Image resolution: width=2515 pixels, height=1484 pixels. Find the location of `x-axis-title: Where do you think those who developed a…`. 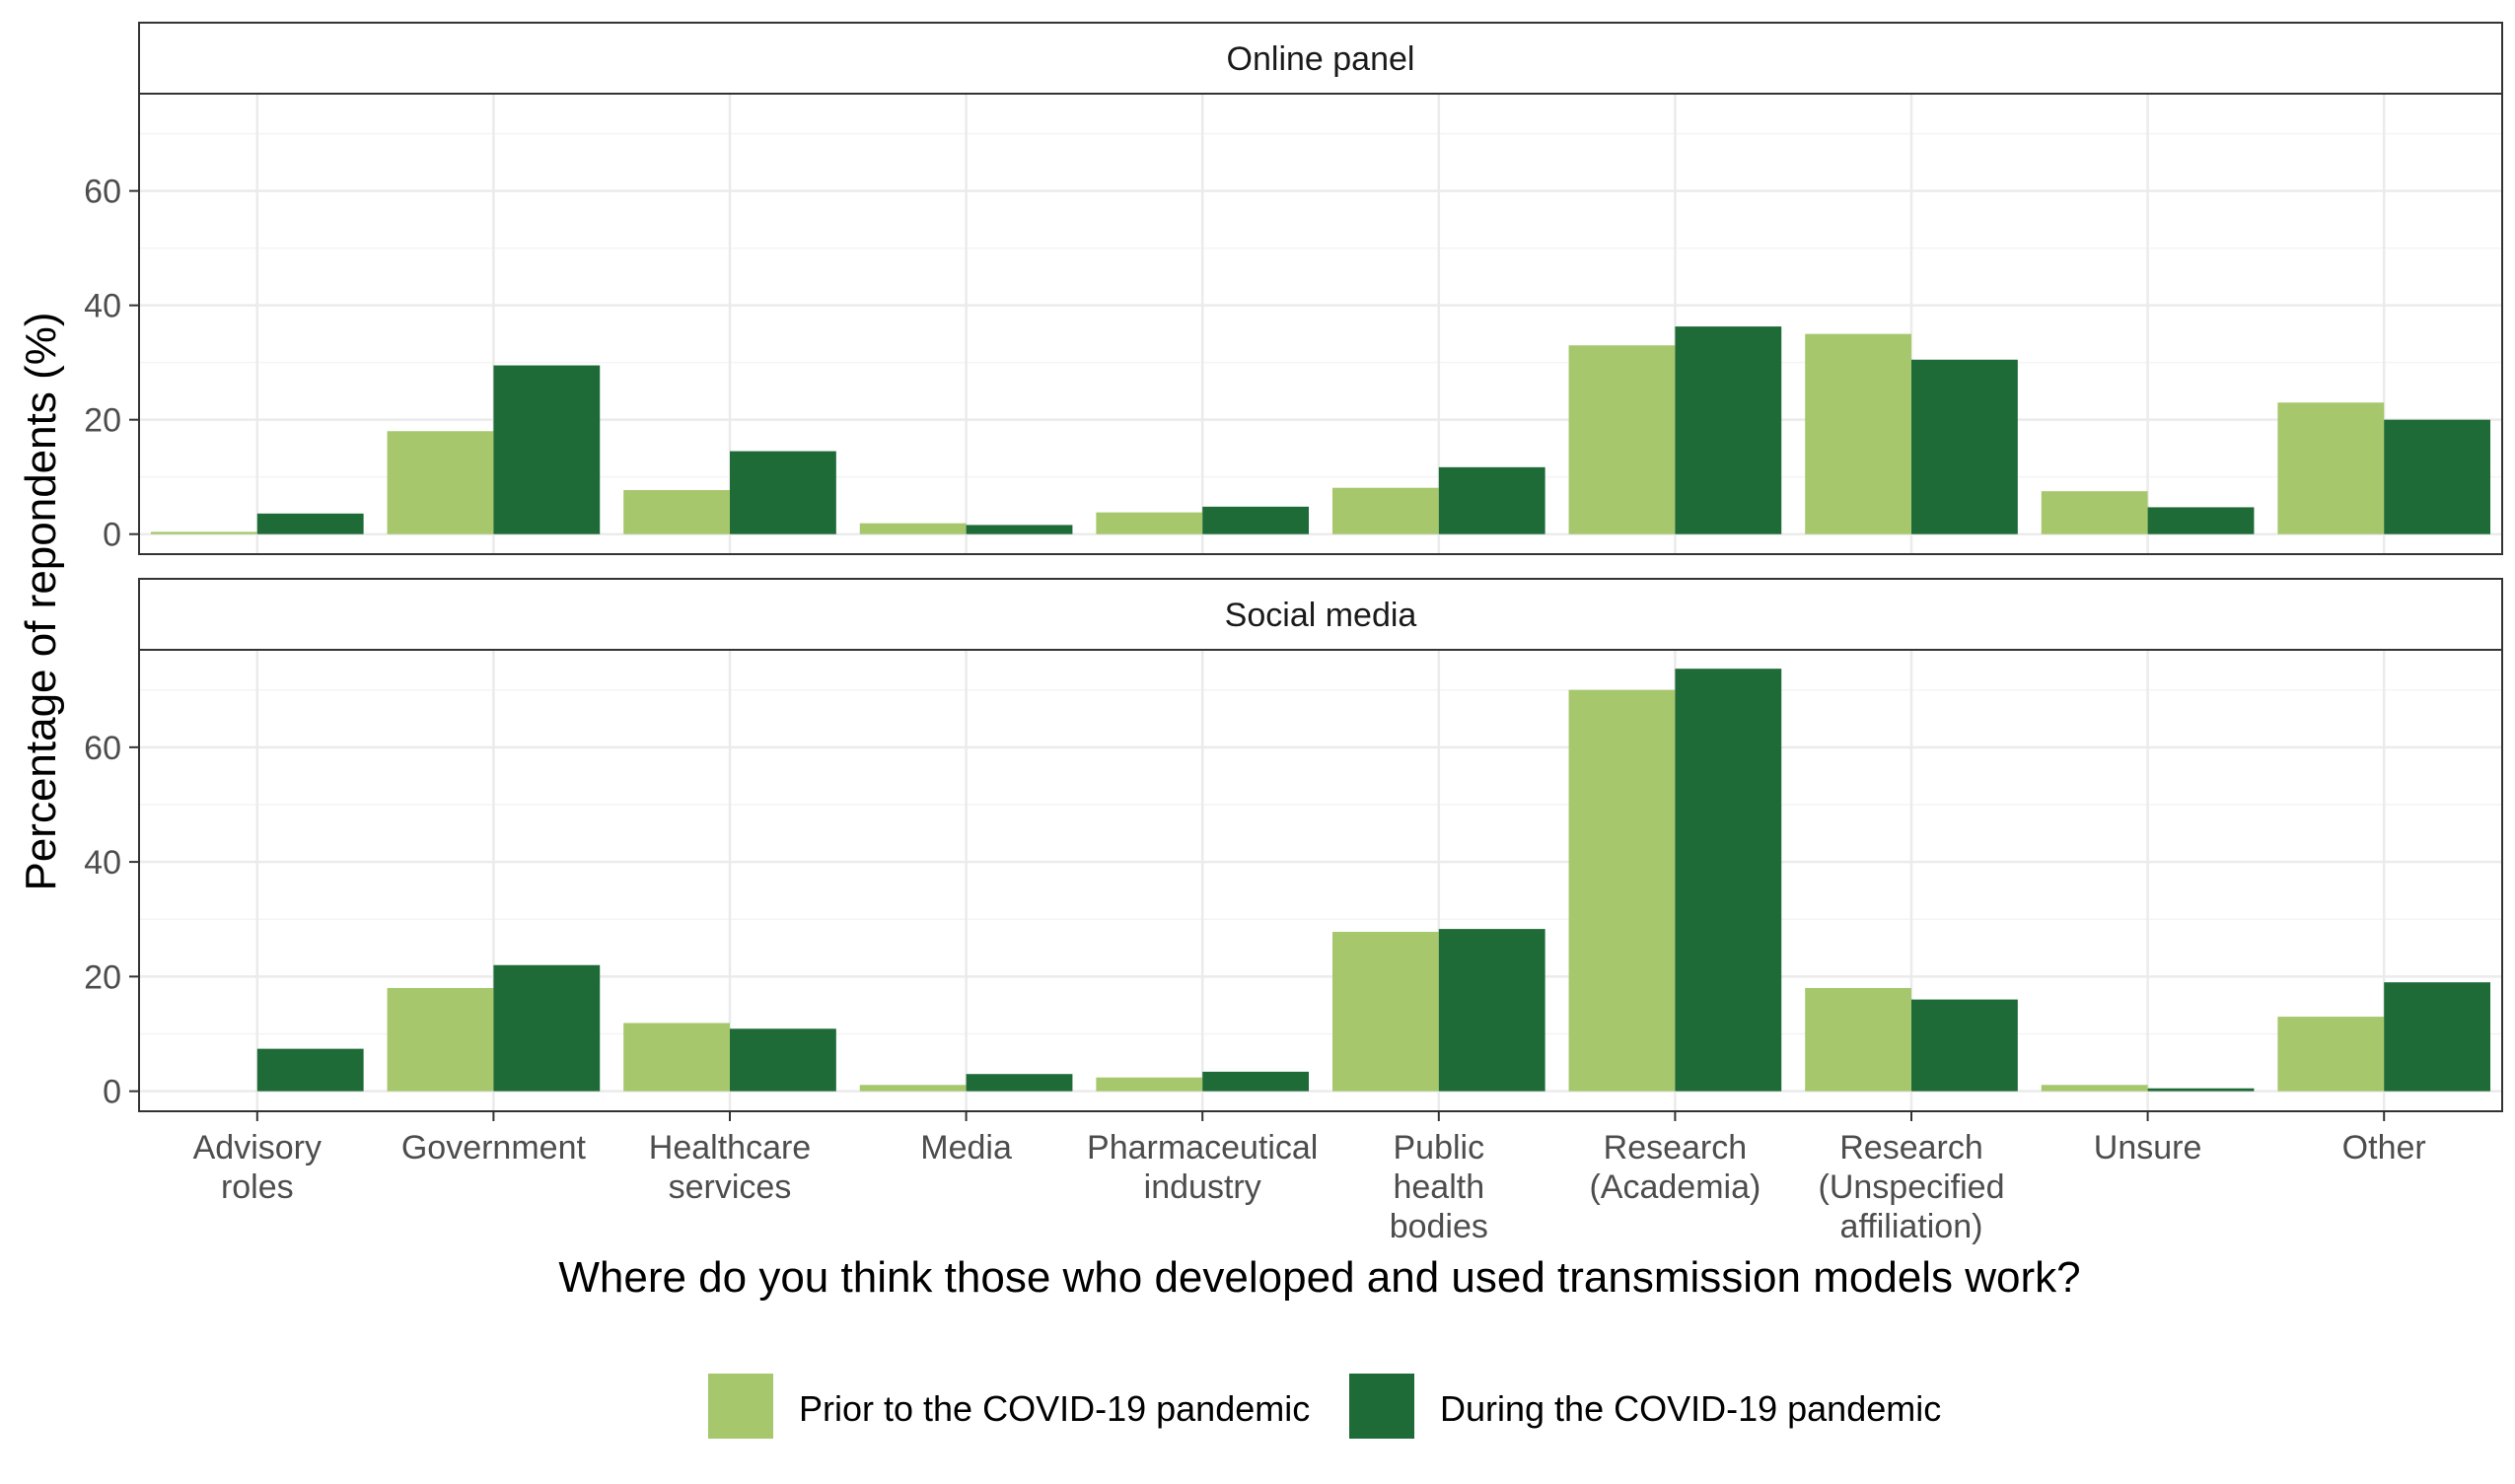

x-axis-title: Where do you think those who developed a… is located at coordinates (1319, 1277).